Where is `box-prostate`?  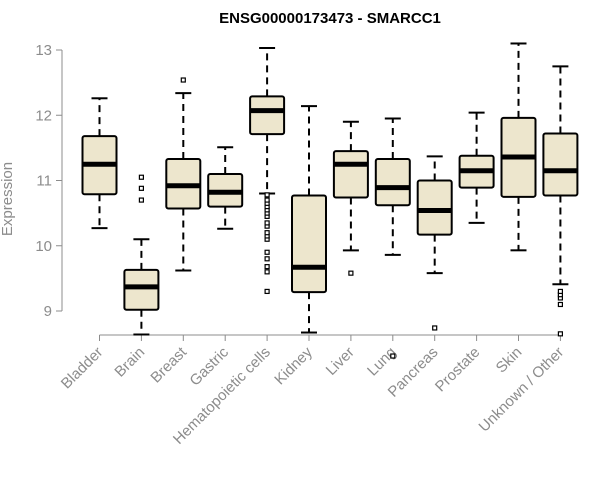 box-prostate is located at coordinates (476, 167).